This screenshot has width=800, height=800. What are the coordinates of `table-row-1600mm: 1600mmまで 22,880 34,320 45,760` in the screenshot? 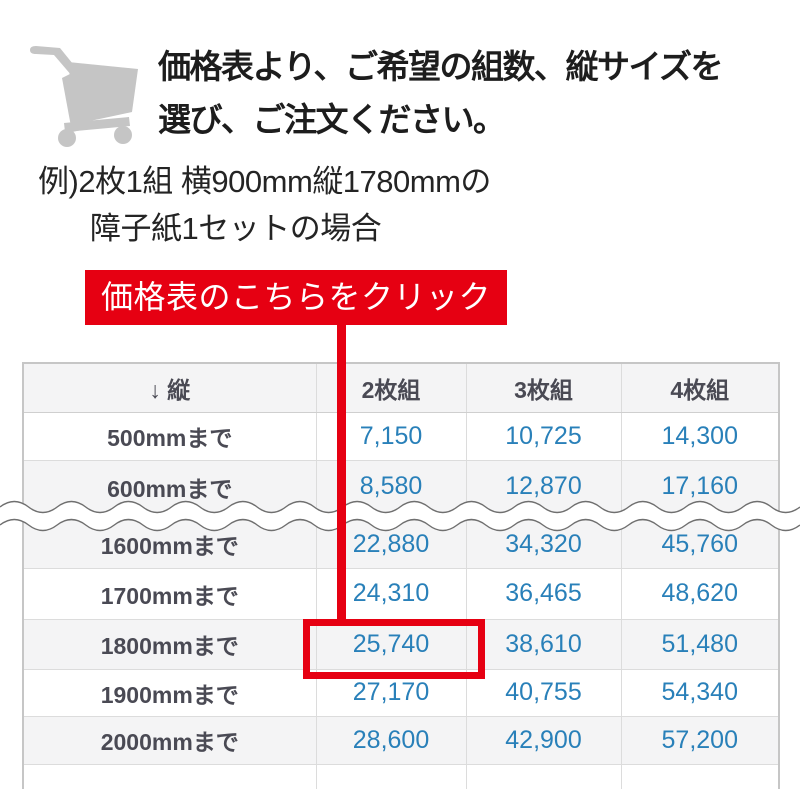 It's located at (401, 544).